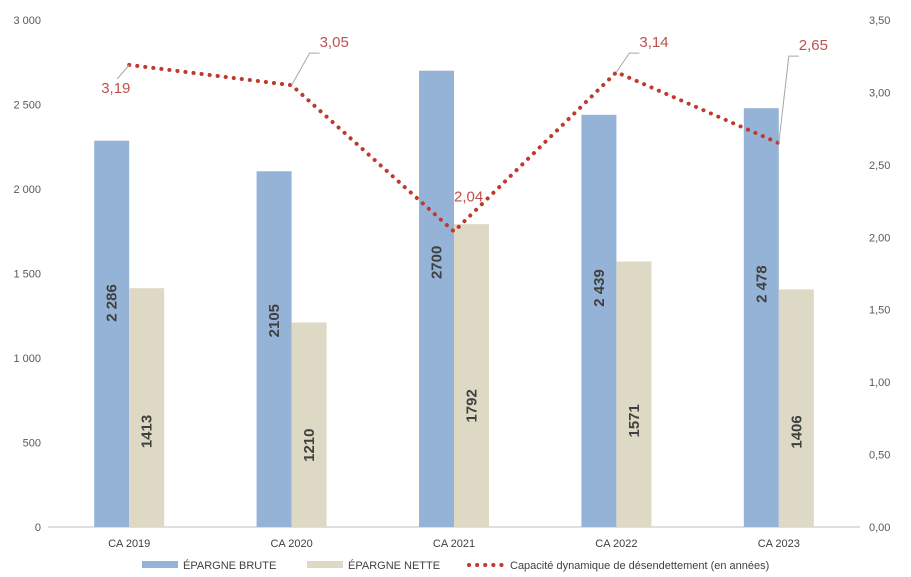  I want to click on line-value-label: 3,19, so click(115, 88).